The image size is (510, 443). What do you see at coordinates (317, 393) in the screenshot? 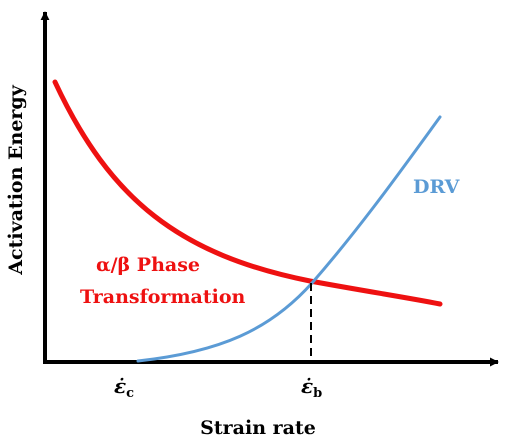
I see `tick-epsilon-b-subscript: b` at bounding box center [317, 393].